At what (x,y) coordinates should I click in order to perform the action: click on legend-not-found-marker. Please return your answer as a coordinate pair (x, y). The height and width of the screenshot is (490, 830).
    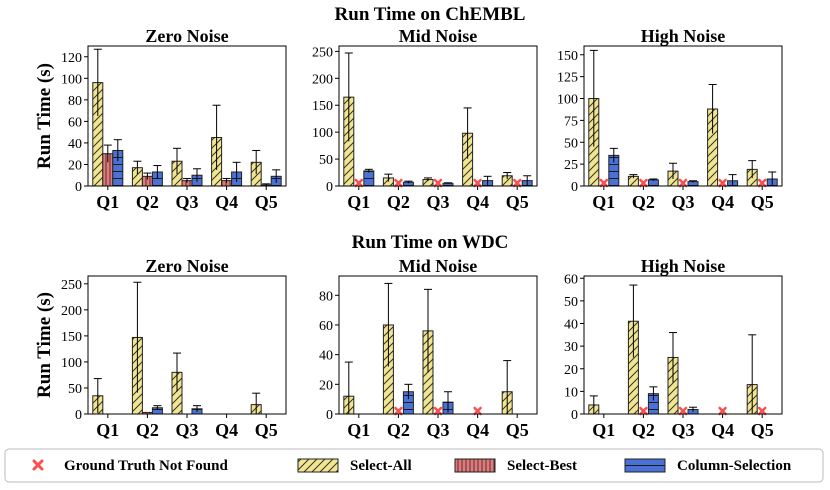
    Looking at the image, I should click on (38, 465).